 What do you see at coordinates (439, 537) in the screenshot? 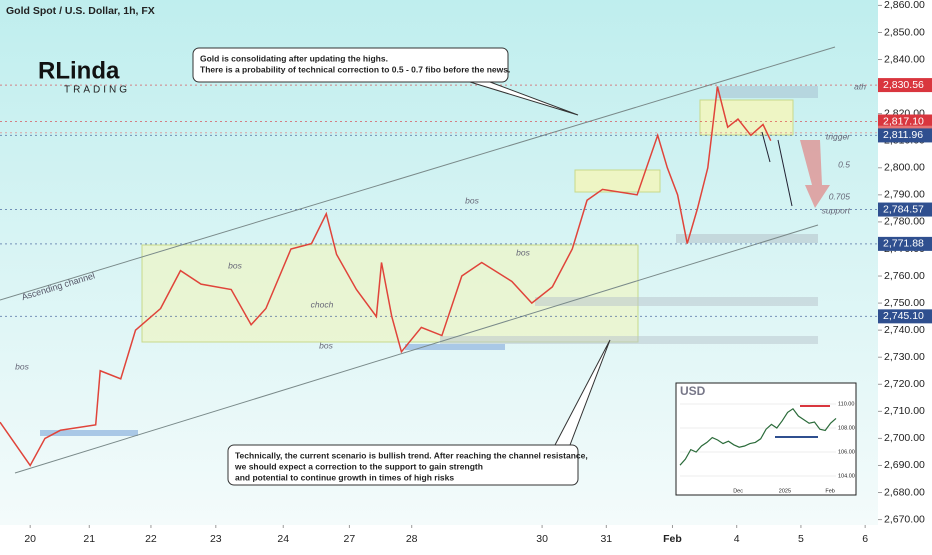
I see `x-axis-panel` at bounding box center [439, 537].